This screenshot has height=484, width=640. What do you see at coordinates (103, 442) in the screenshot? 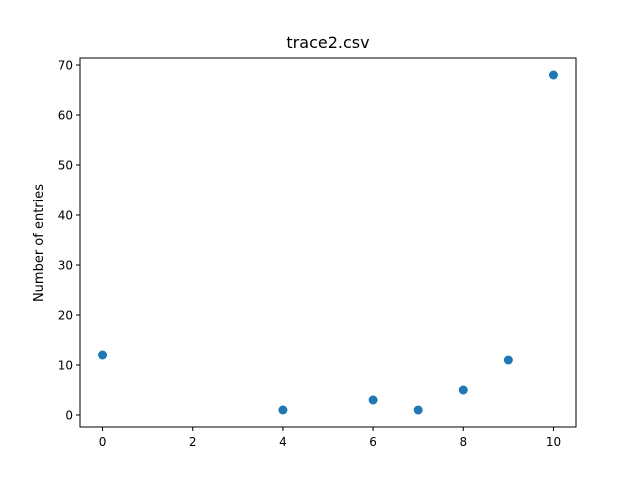
I see `x-tick-label: 0` at bounding box center [103, 442].